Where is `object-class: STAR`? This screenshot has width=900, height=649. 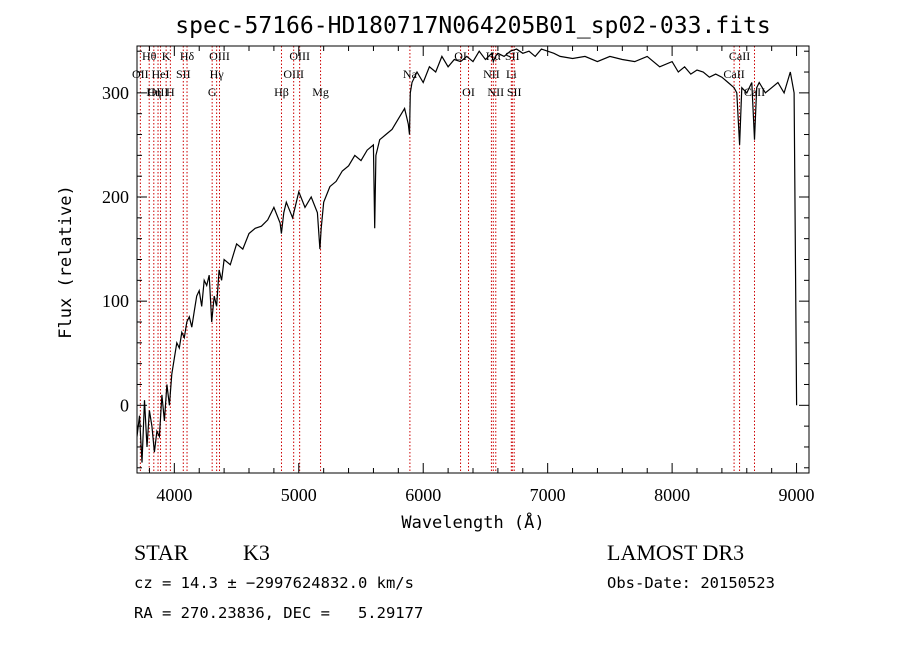 object-class: STAR is located at coordinates (161, 552).